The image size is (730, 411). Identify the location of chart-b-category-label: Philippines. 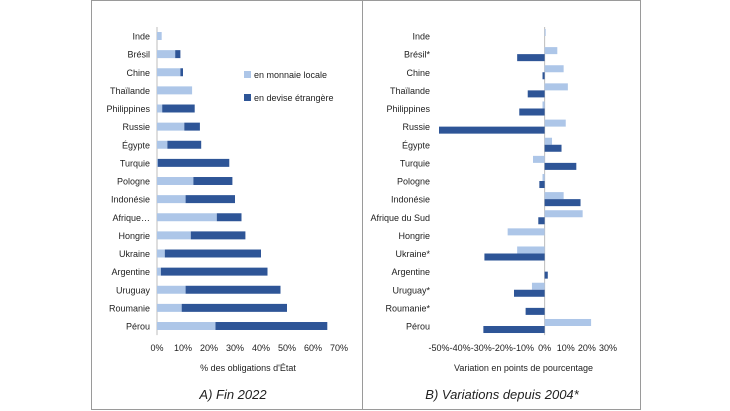
(408, 109).